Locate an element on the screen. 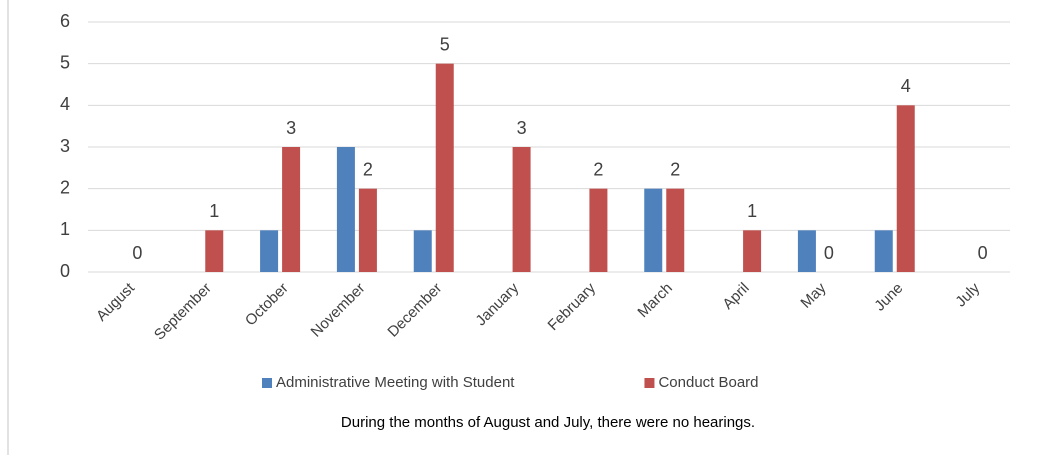 Image resolution: width=1041 pixels, height=455 pixels. legend-label: Administrative Meeting with Student is located at coordinates (395, 382).